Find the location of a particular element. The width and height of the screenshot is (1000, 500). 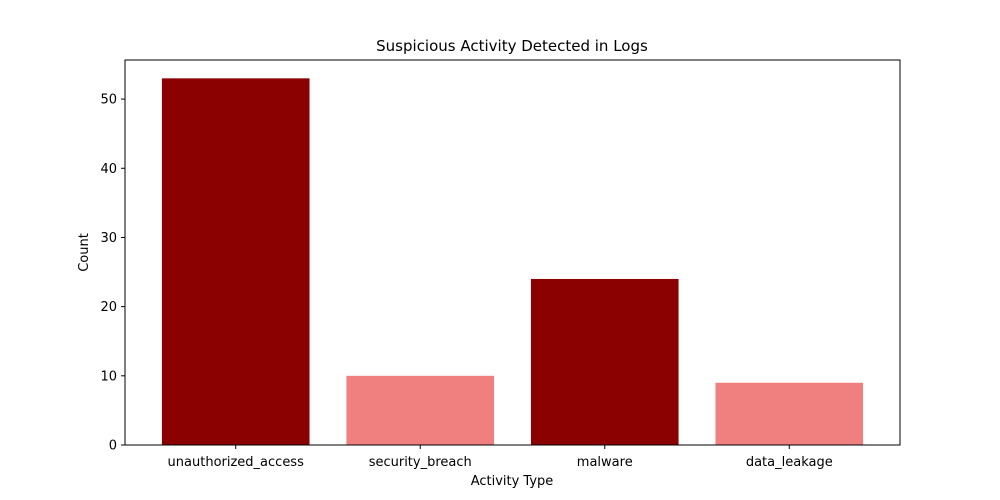

bar-malware is located at coordinates (604, 361).